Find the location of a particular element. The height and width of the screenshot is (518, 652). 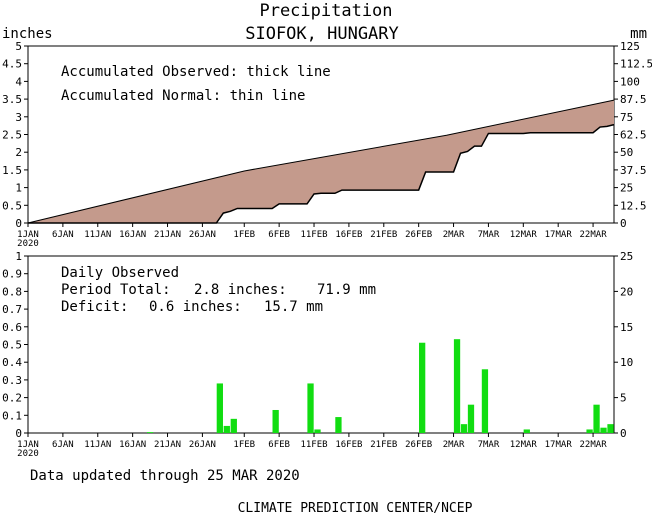

accumulated-xtick-label: 17MAR is located at coordinates (559, 235).